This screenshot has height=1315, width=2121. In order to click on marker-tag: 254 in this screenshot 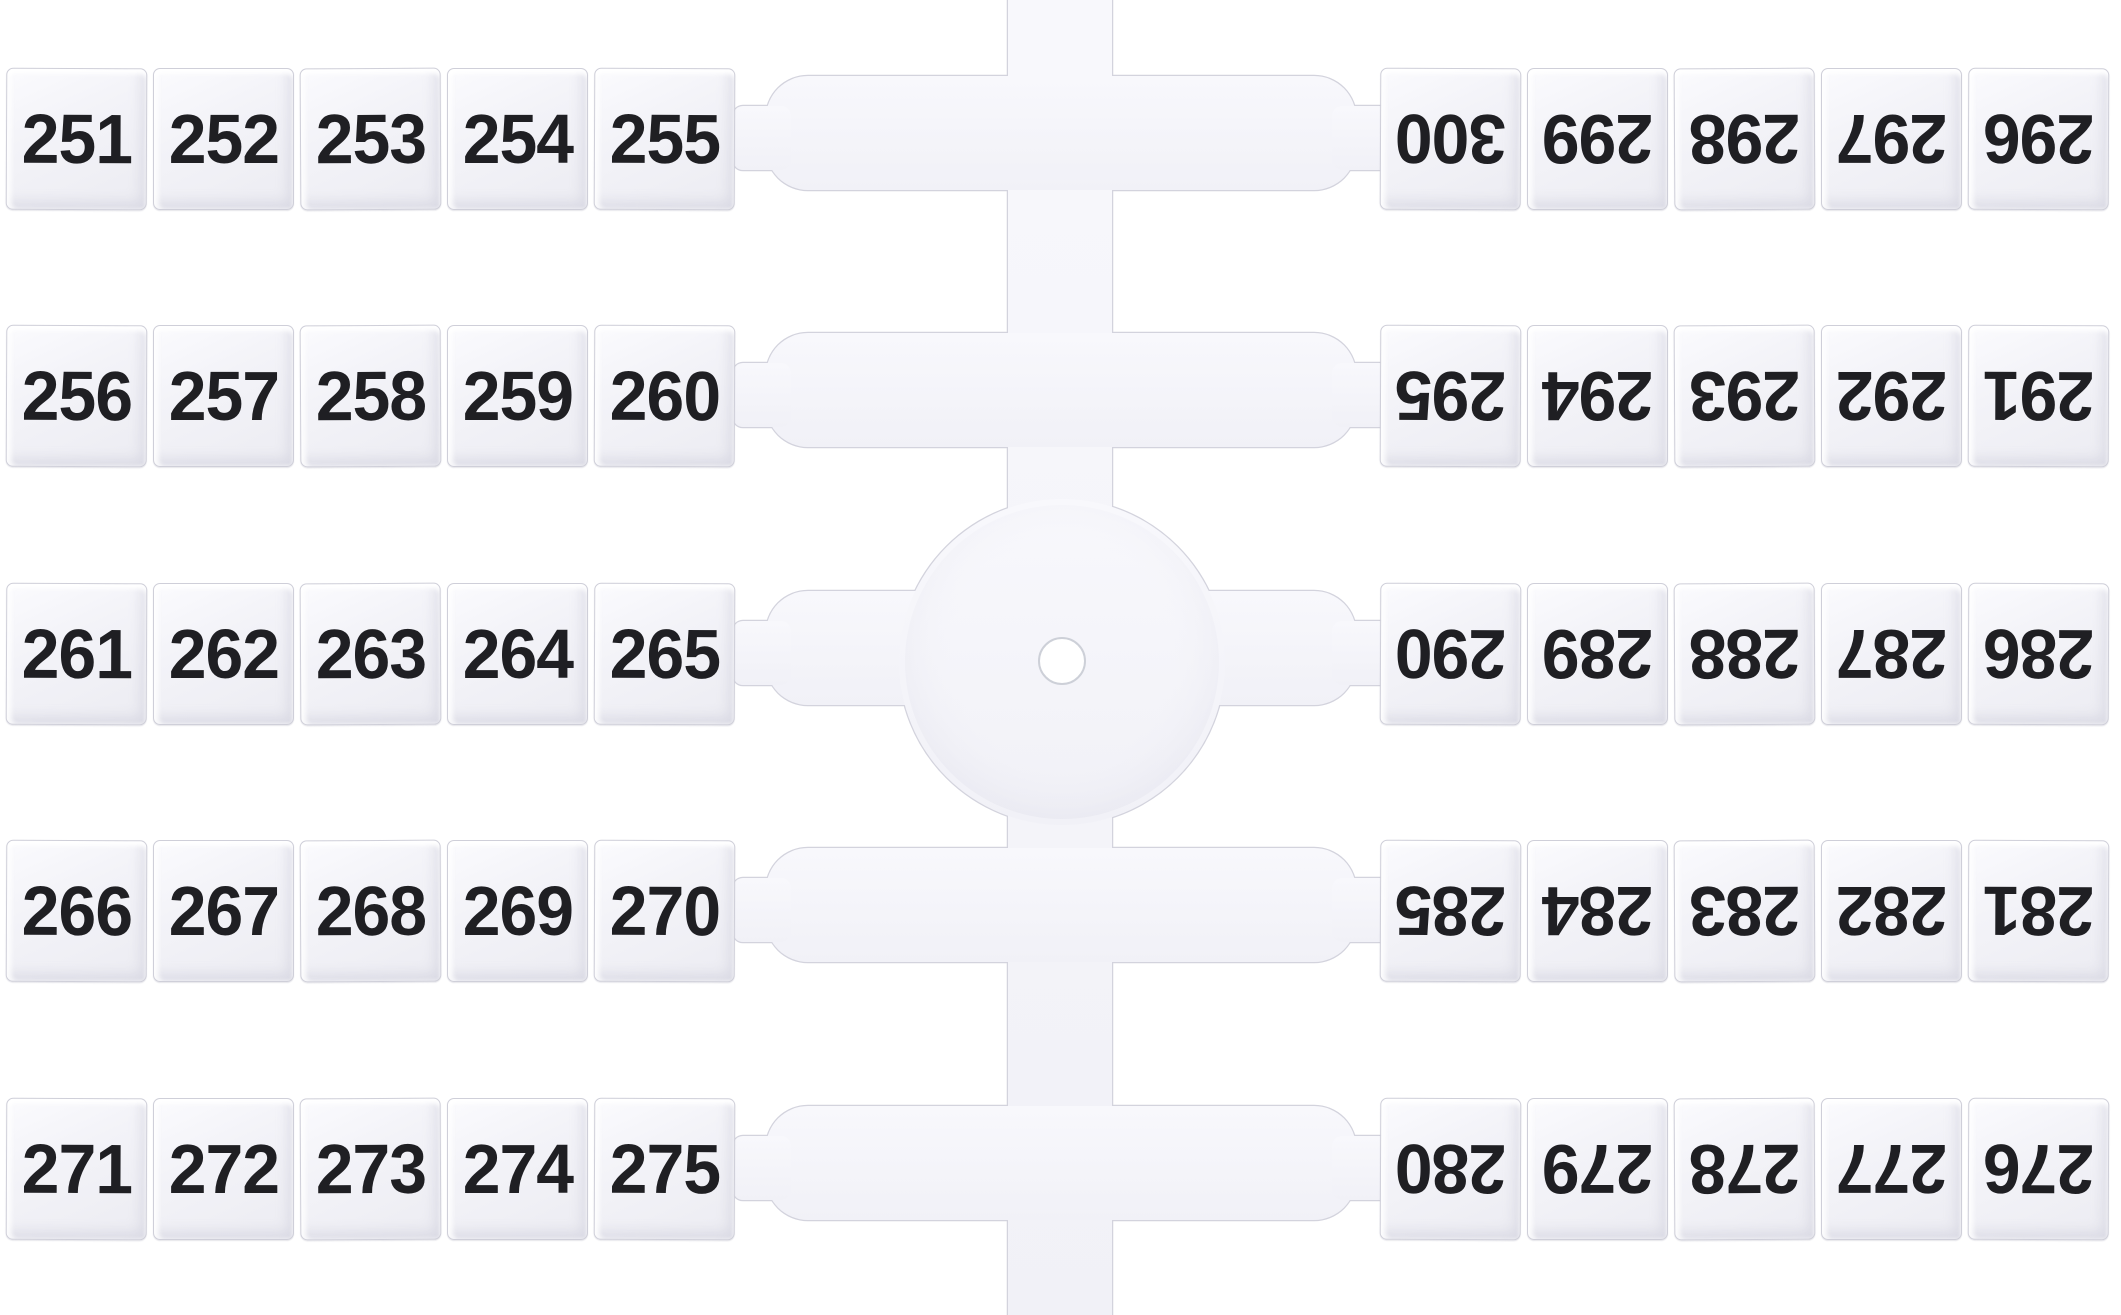, I will do `click(517, 139)`.